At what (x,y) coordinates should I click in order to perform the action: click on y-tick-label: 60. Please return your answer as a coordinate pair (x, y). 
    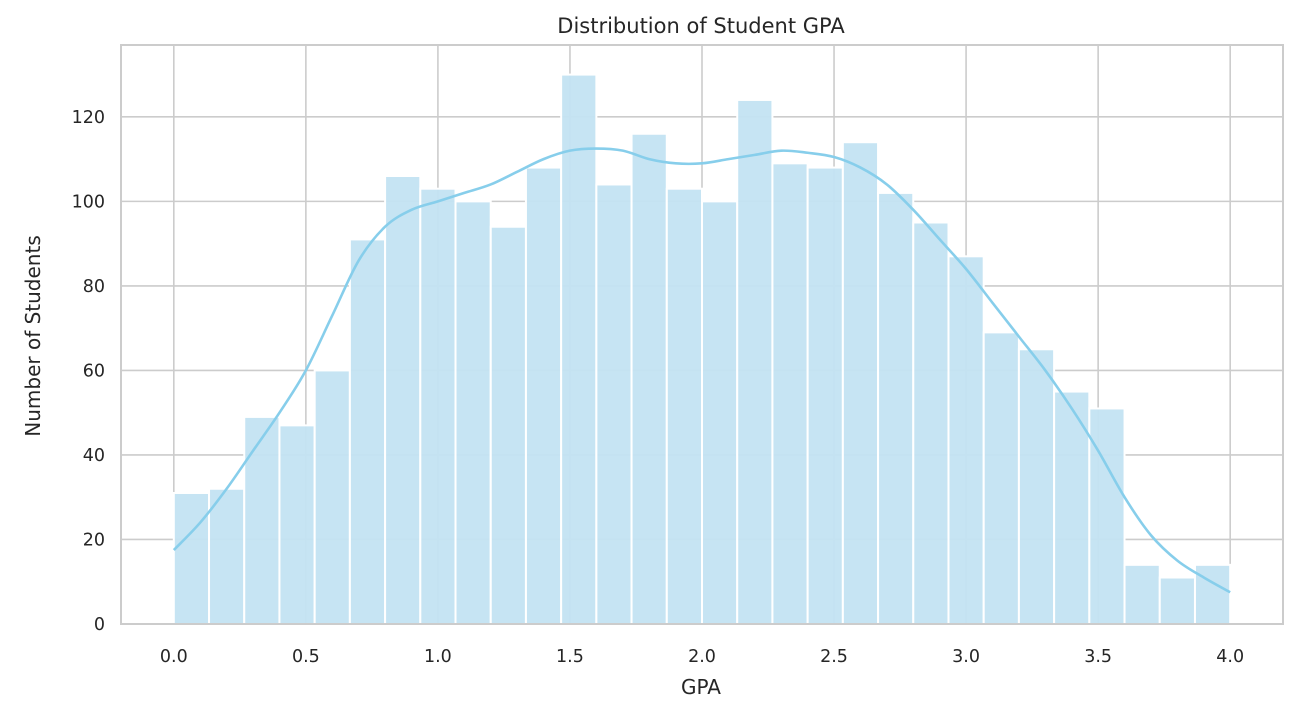
    Looking at the image, I should click on (94, 371).